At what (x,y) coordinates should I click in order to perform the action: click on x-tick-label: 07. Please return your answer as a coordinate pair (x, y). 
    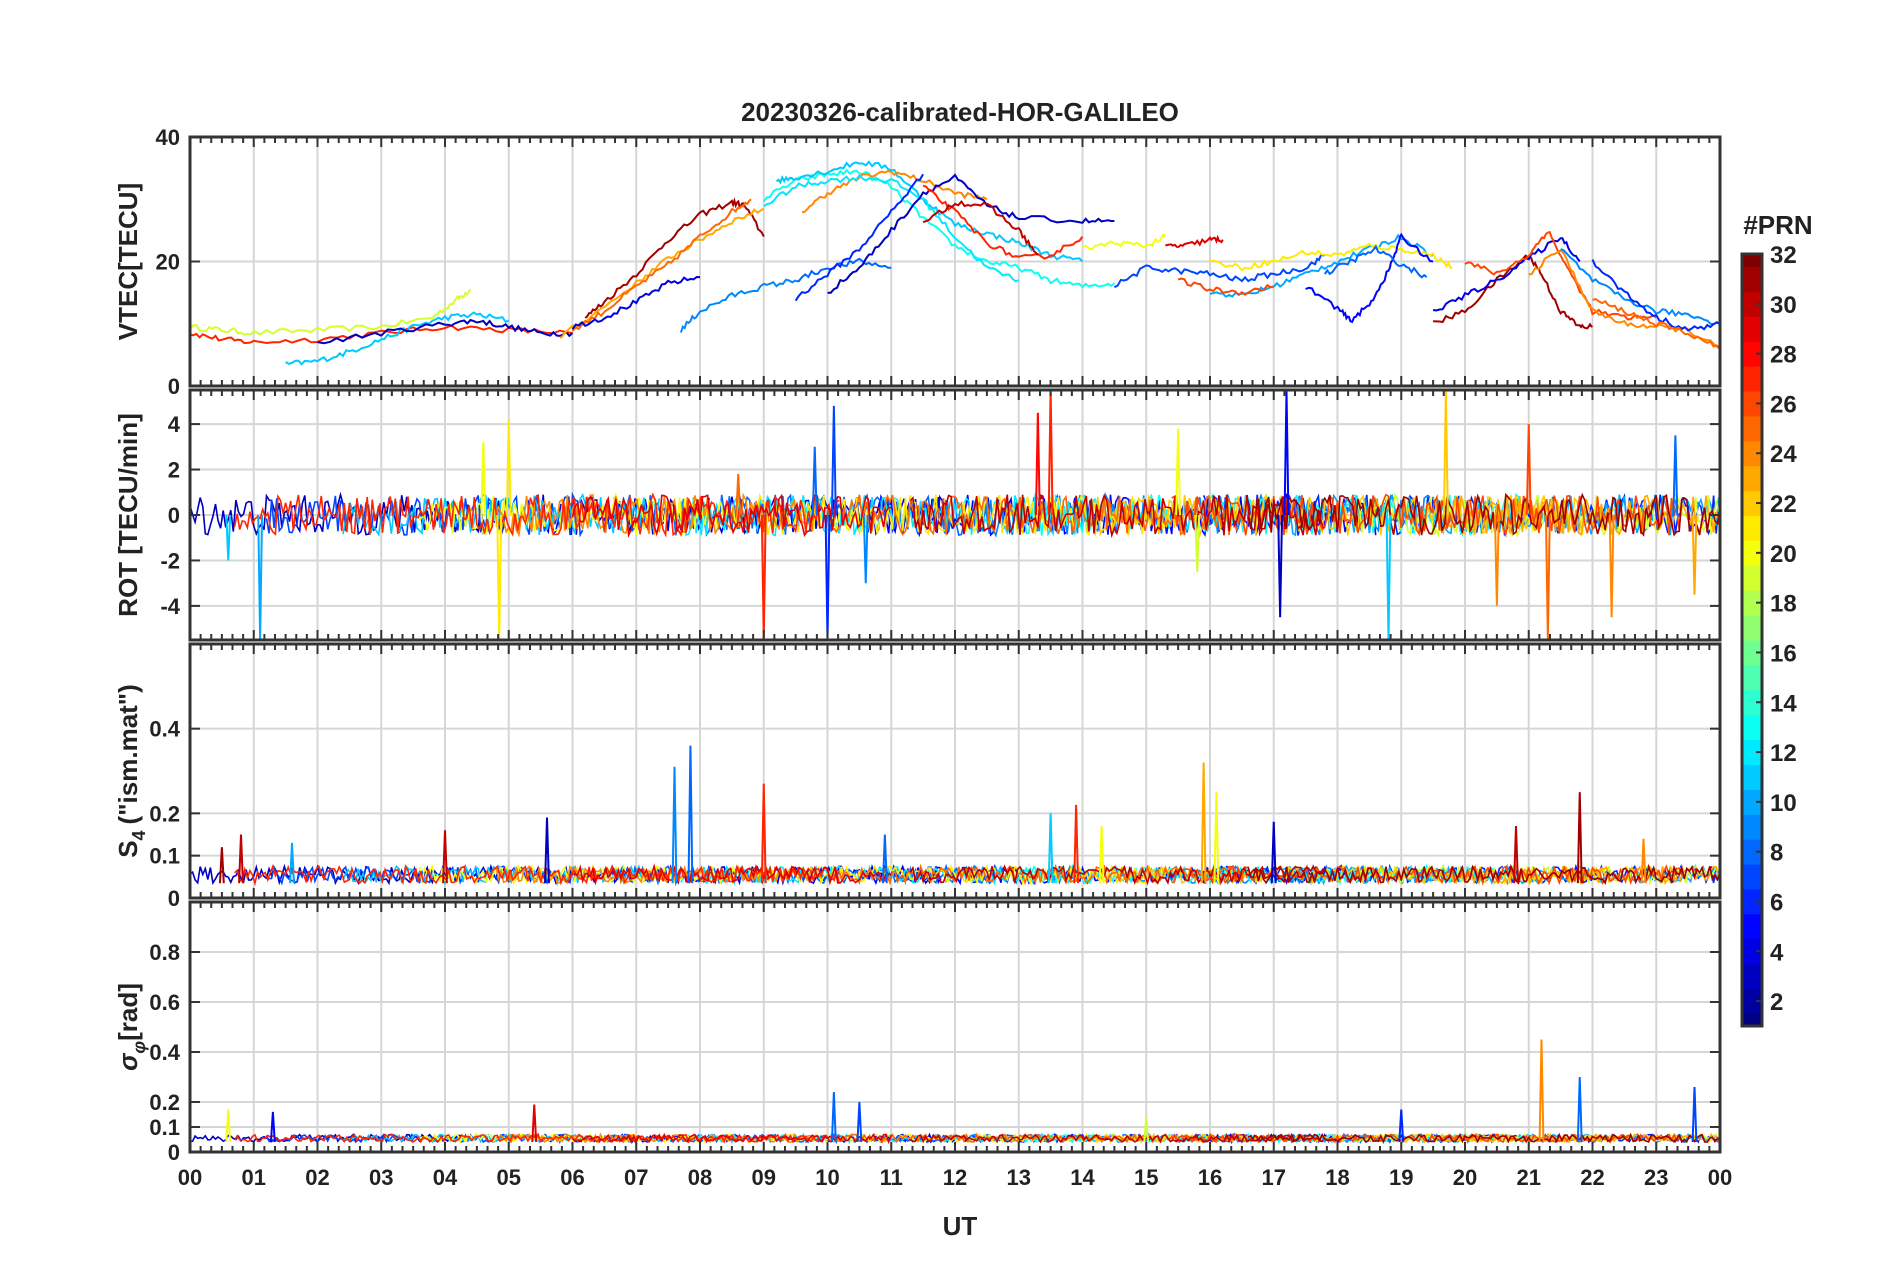
    Looking at the image, I should click on (636, 1177).